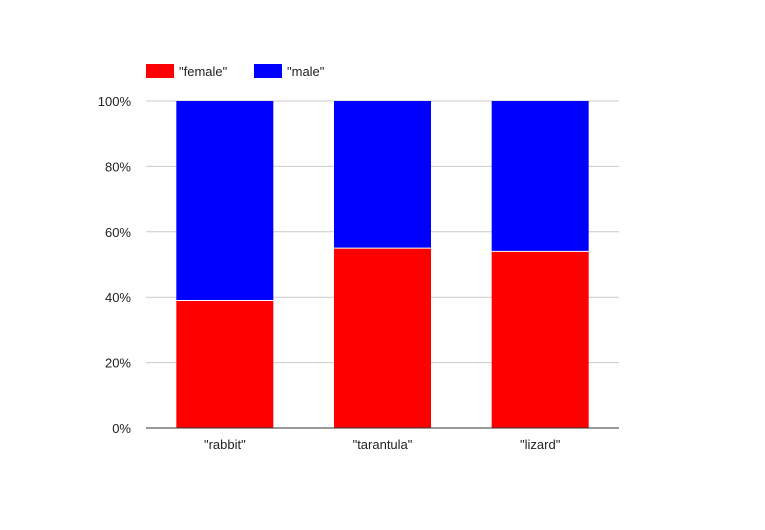 Image resolution: width=765 pixels, height=530 pixels. I want to click on y-tick-label: 100%, so click(115, 101).